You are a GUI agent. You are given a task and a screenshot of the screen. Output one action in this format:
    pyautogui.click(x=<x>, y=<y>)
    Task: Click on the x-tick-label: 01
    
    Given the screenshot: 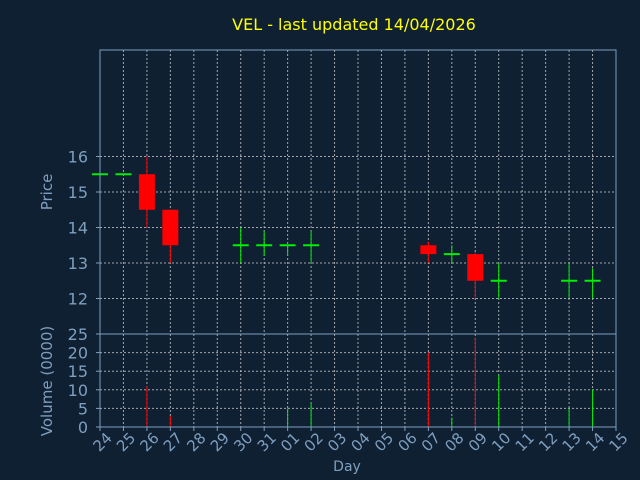 What is the action you would take?
    pyautogui.click(x=290, y=442)
    